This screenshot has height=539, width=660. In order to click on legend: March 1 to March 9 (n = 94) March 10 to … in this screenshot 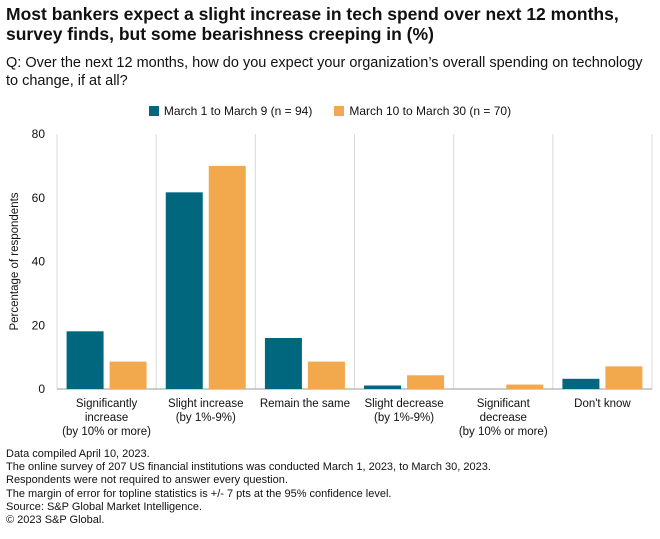, I will do `click(330, 111)`.